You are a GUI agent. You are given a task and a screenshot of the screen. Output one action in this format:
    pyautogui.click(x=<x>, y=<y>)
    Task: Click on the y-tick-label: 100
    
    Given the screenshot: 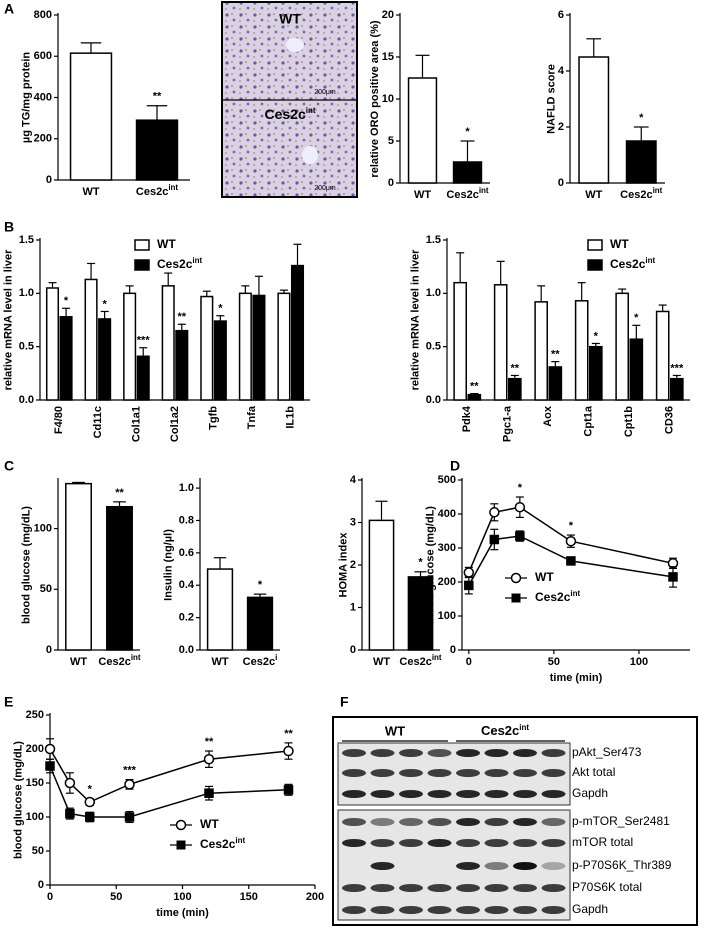 What is the action you would take?
    pyautogui.click(x=43, y=528)
    